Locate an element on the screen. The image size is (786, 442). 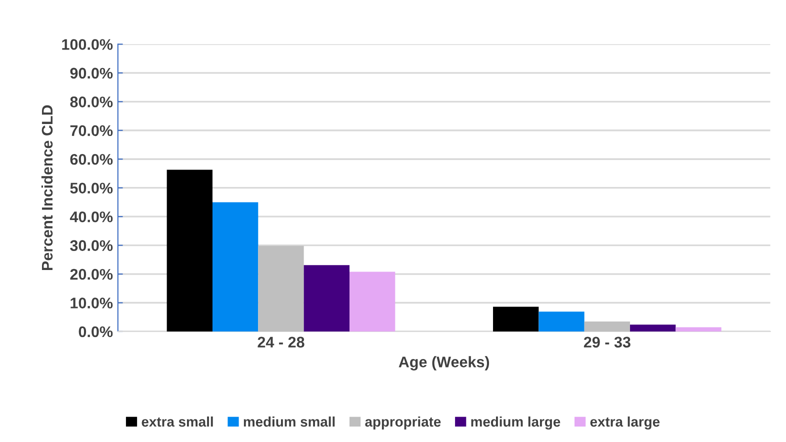
x-tick-label: 24 - 28 is located at coordinates (281, 342).